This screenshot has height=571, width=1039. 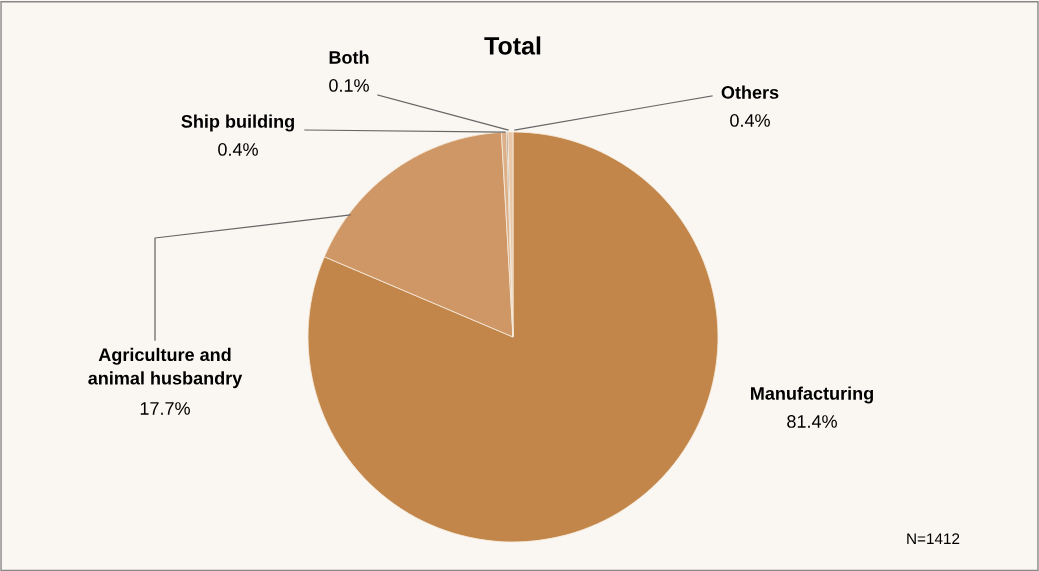 I want to click on slice-label: Others, so click(x=750, y=92).